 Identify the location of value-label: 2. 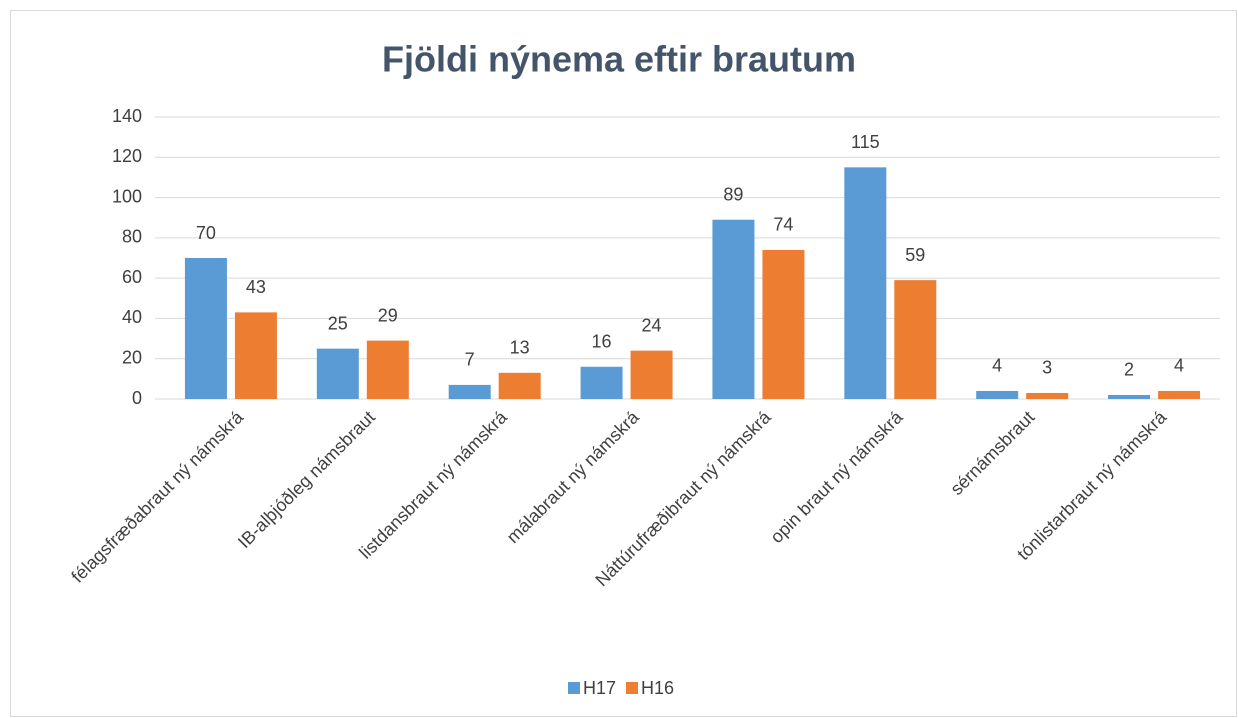
(1129, 370).